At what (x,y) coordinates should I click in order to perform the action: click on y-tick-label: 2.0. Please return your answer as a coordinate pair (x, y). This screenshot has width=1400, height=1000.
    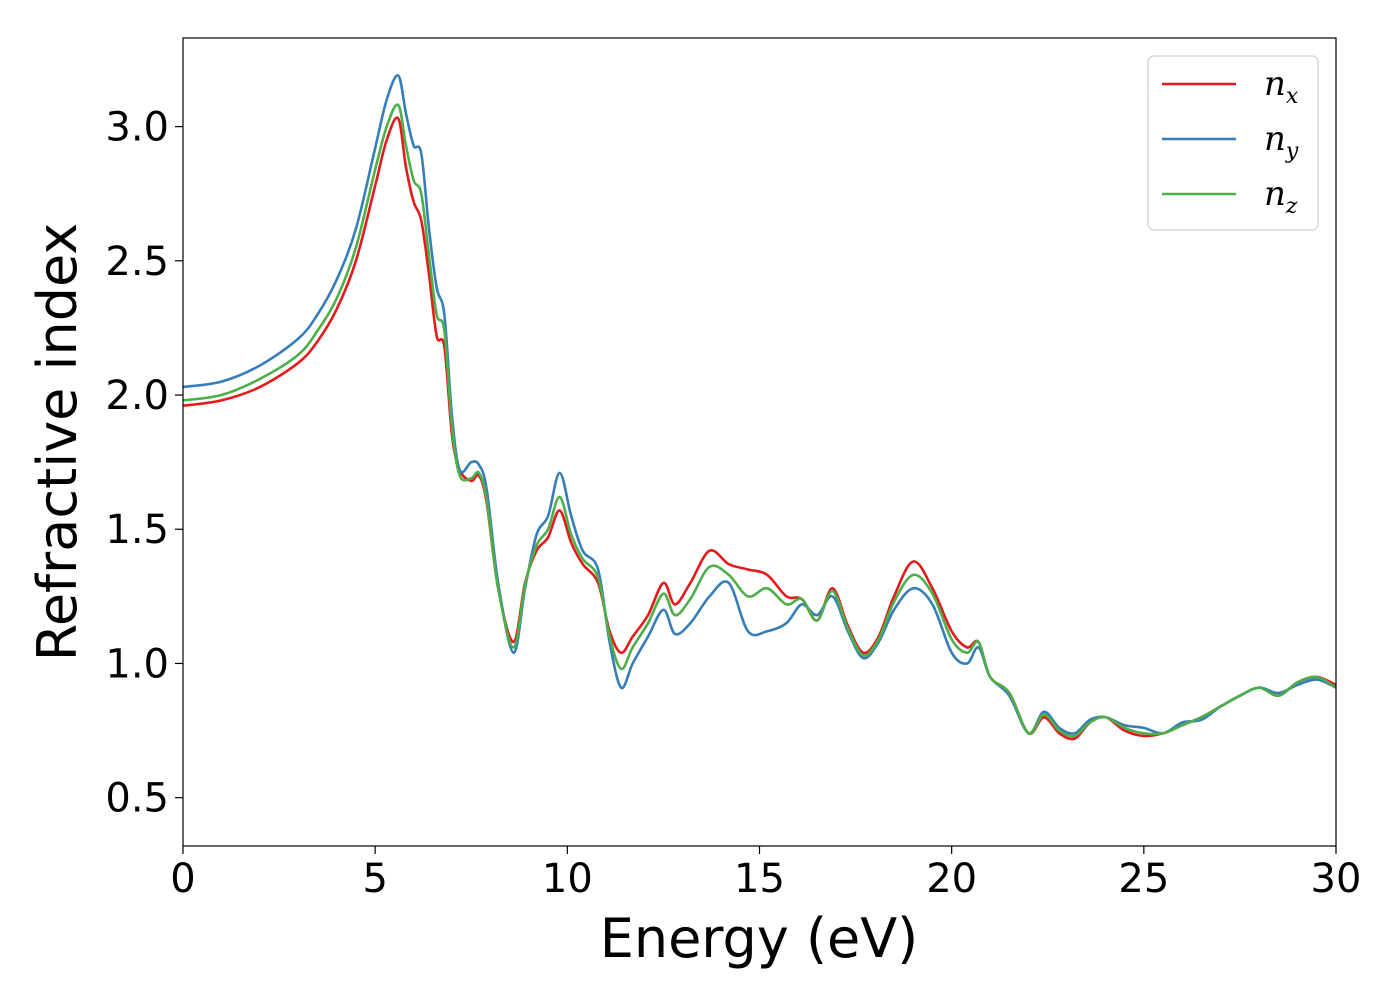
    Looking at the image, I should click on (137, 396).